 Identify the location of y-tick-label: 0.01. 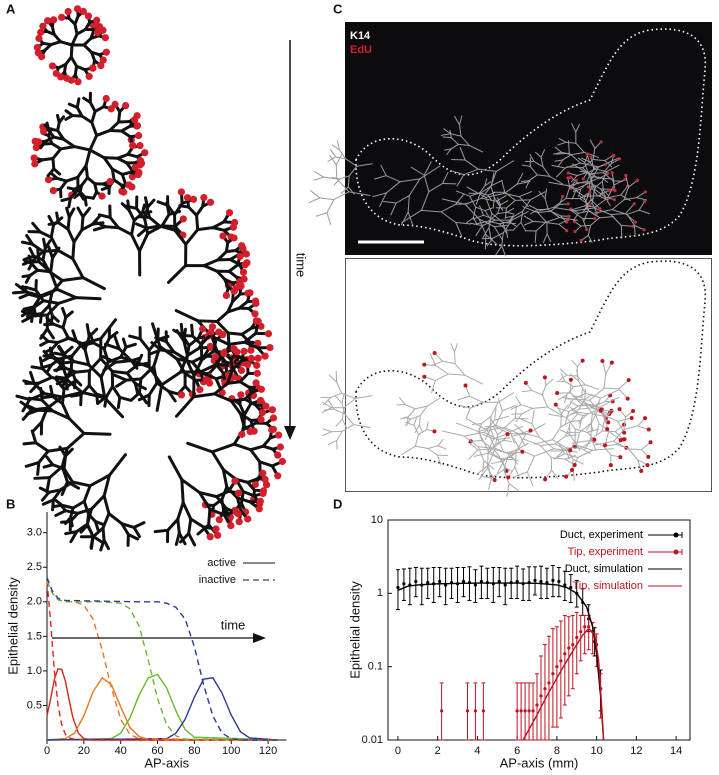
(372, 740).